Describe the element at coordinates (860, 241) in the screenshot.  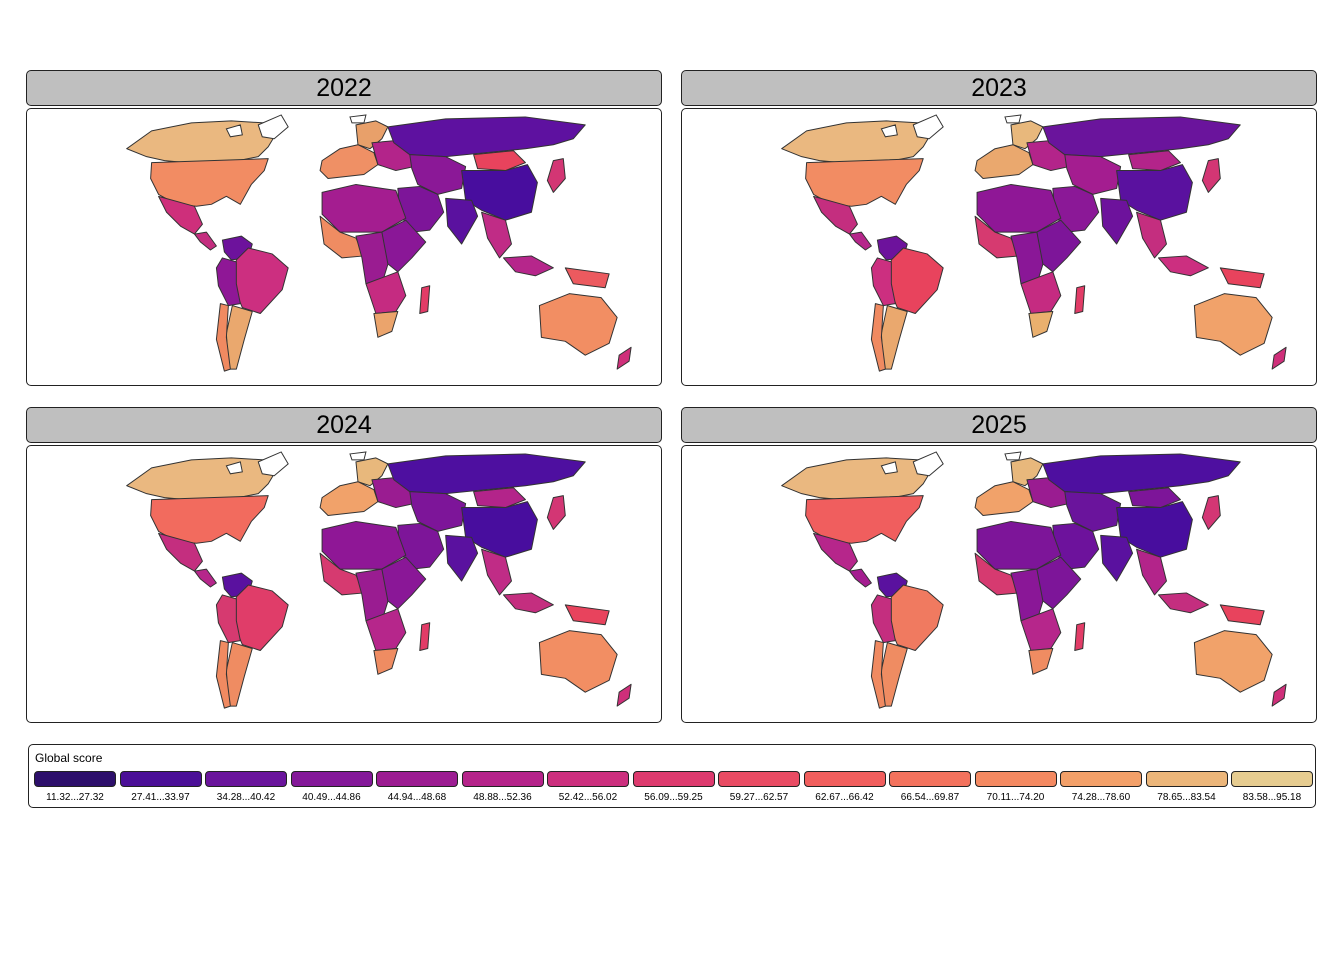
I see `central-america-region` at that location.